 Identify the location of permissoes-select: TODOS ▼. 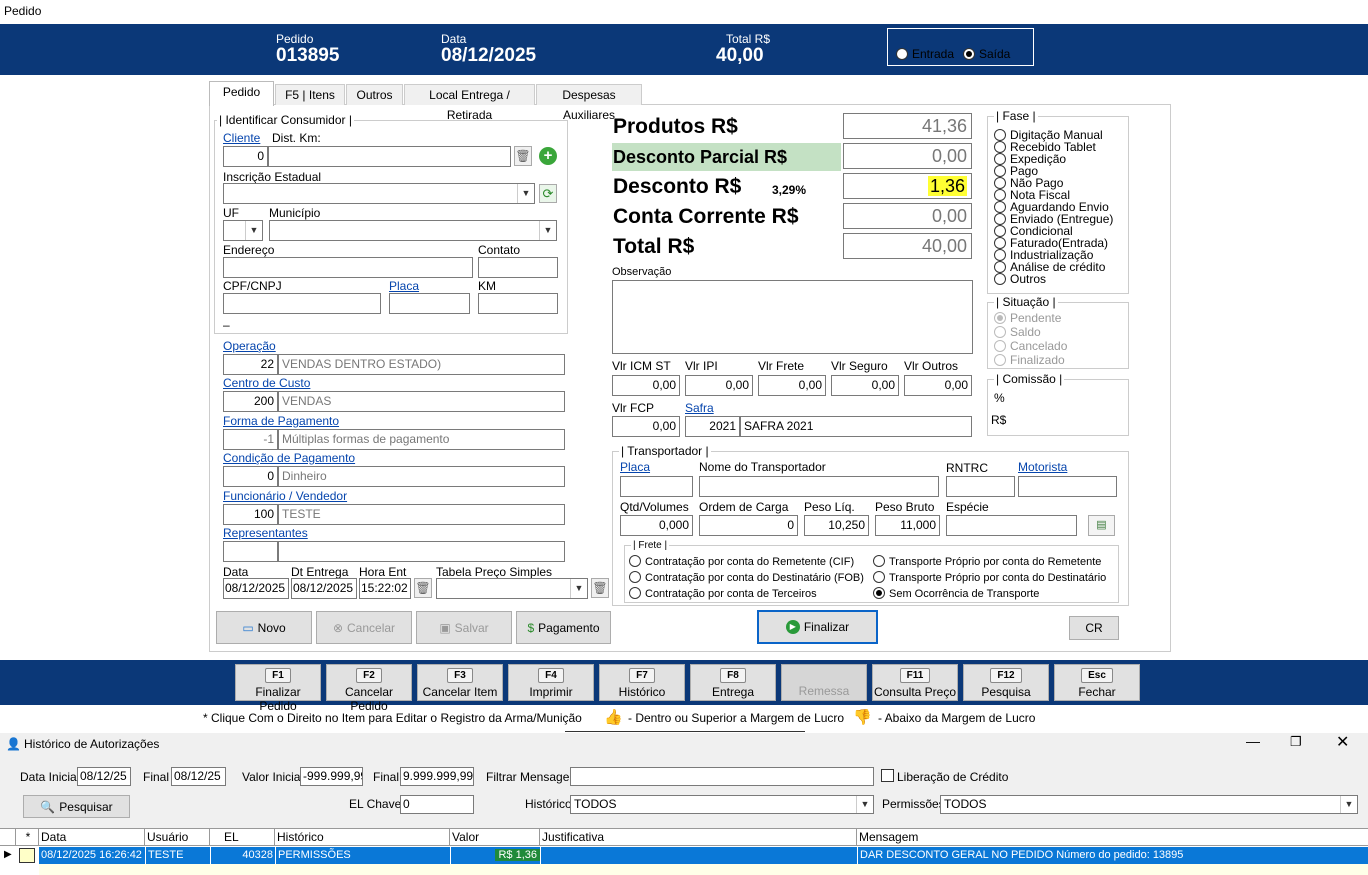
(1149, 804).